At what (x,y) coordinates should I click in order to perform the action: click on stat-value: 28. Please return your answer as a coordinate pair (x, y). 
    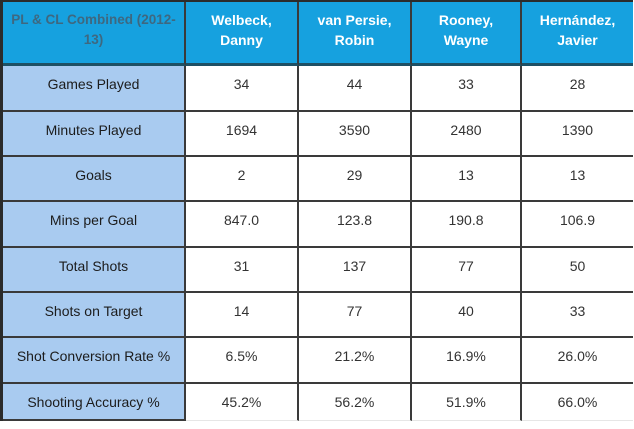
    Looking at the image, I should click on (577, 89).